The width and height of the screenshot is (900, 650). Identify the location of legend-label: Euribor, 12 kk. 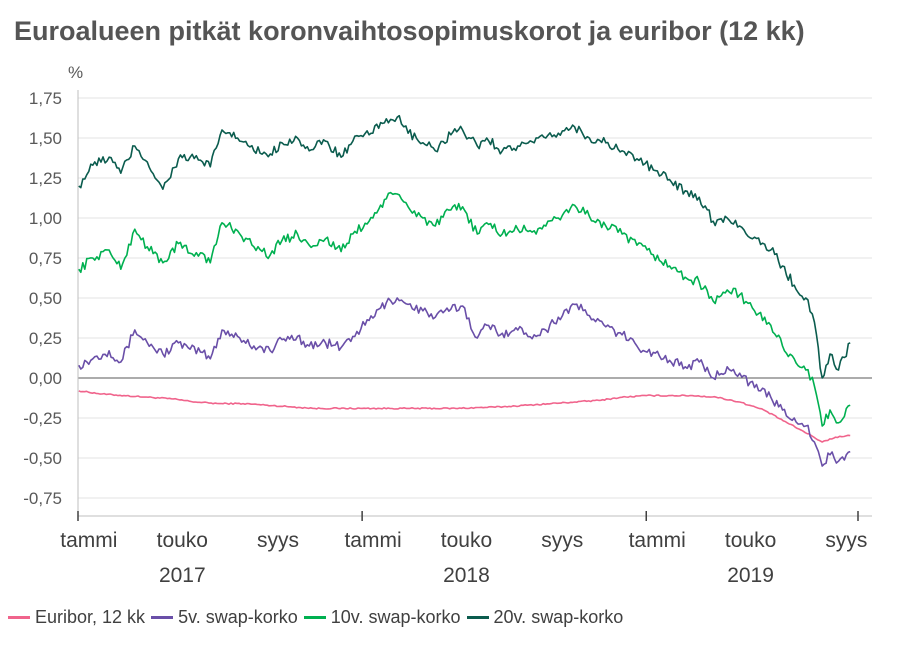
(90, 616).